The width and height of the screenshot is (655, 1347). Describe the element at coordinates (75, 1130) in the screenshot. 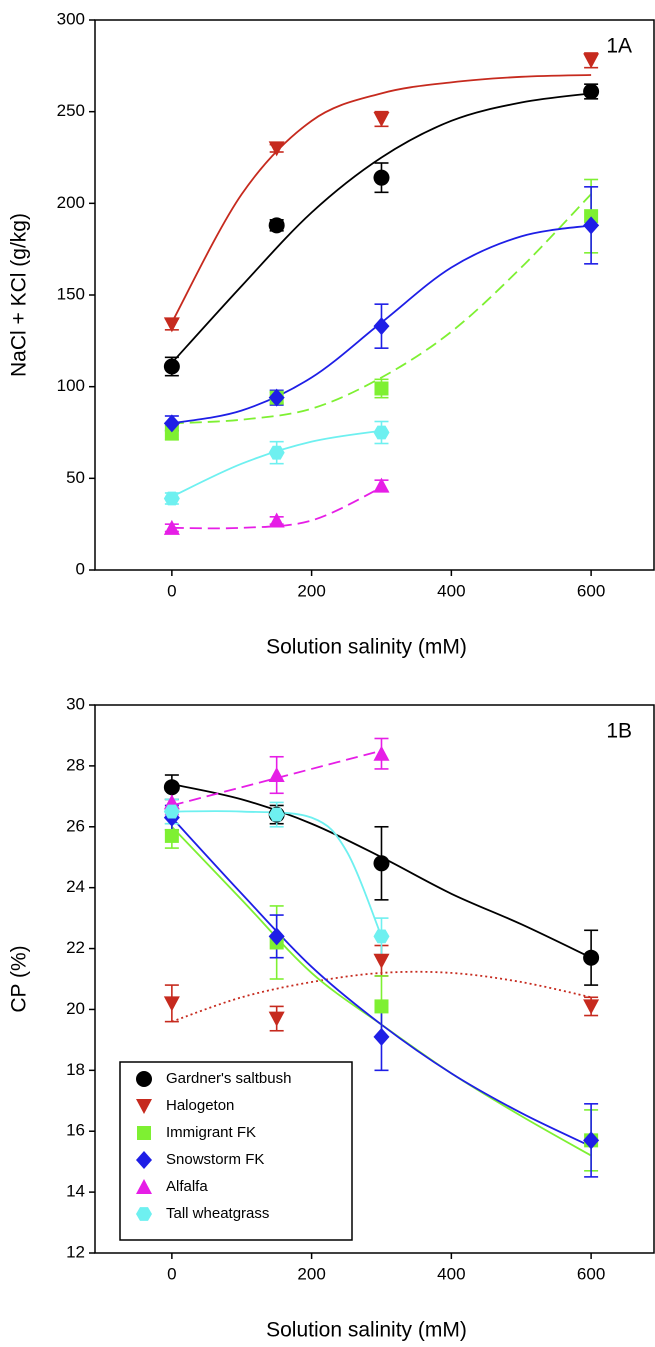

I see `y-tick-label: 16` at that location.